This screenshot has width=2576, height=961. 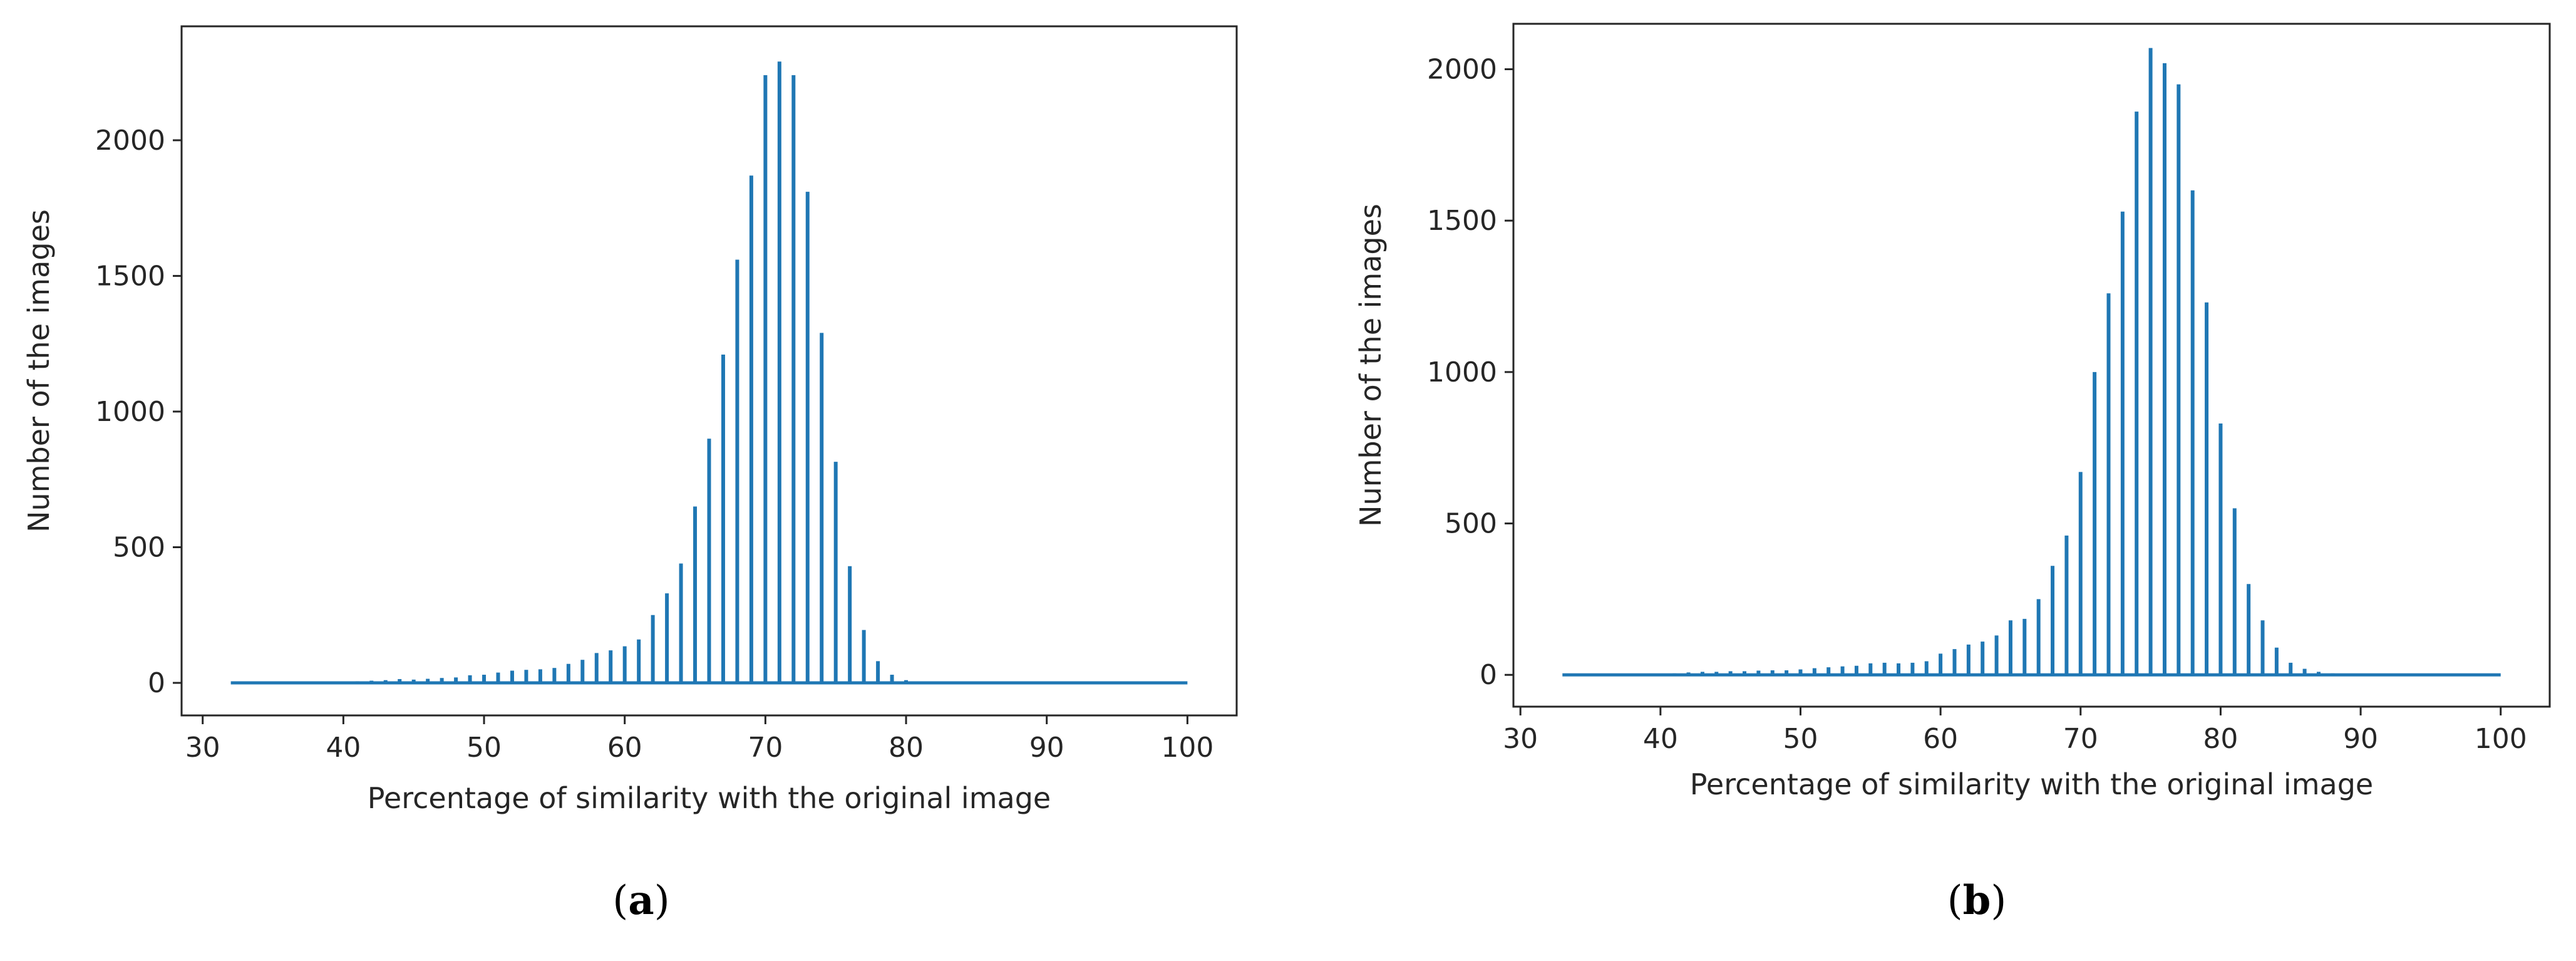 What do you see at coordinates (1046, 748) in the screenshot?
I see `x-tick-label-a-90: 90` at bounding box center [1046, 748].